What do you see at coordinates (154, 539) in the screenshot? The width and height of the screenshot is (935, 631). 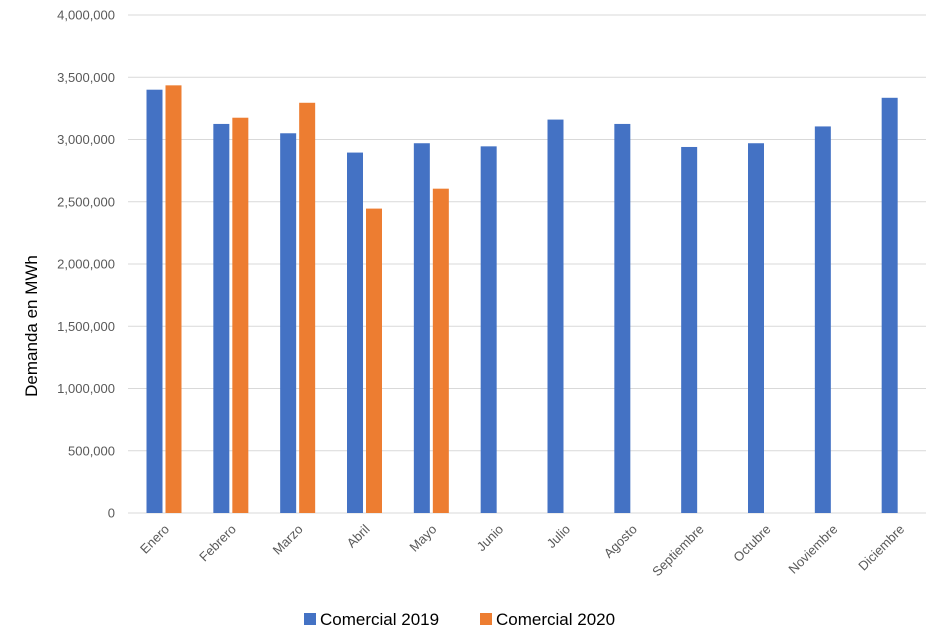 I see `x-tick-label: Enero` at bounding box center [154, 539].